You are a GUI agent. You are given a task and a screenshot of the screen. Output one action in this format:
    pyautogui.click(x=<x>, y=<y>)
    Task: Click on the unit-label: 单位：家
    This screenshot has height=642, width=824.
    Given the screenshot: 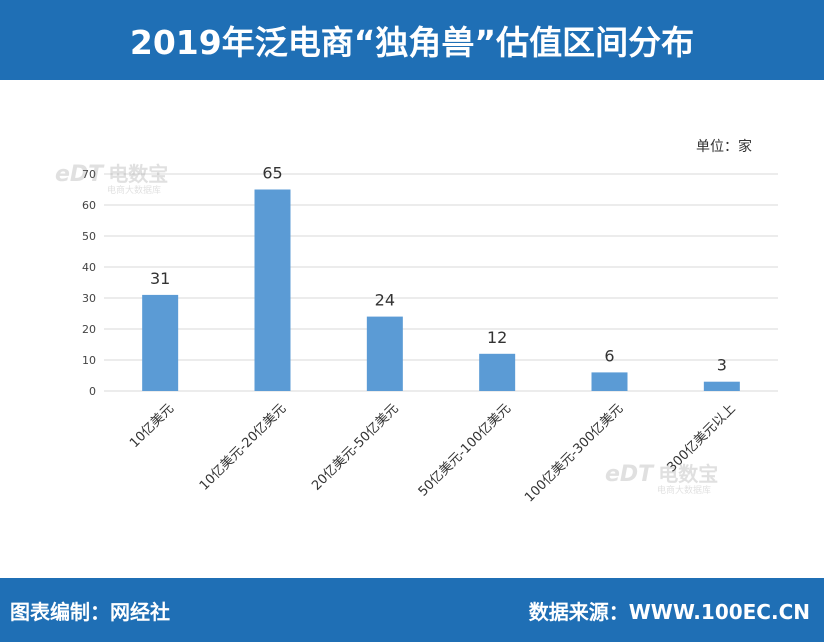 What is the action you would take?
    pyautogui.click(x=724, y=146)
    